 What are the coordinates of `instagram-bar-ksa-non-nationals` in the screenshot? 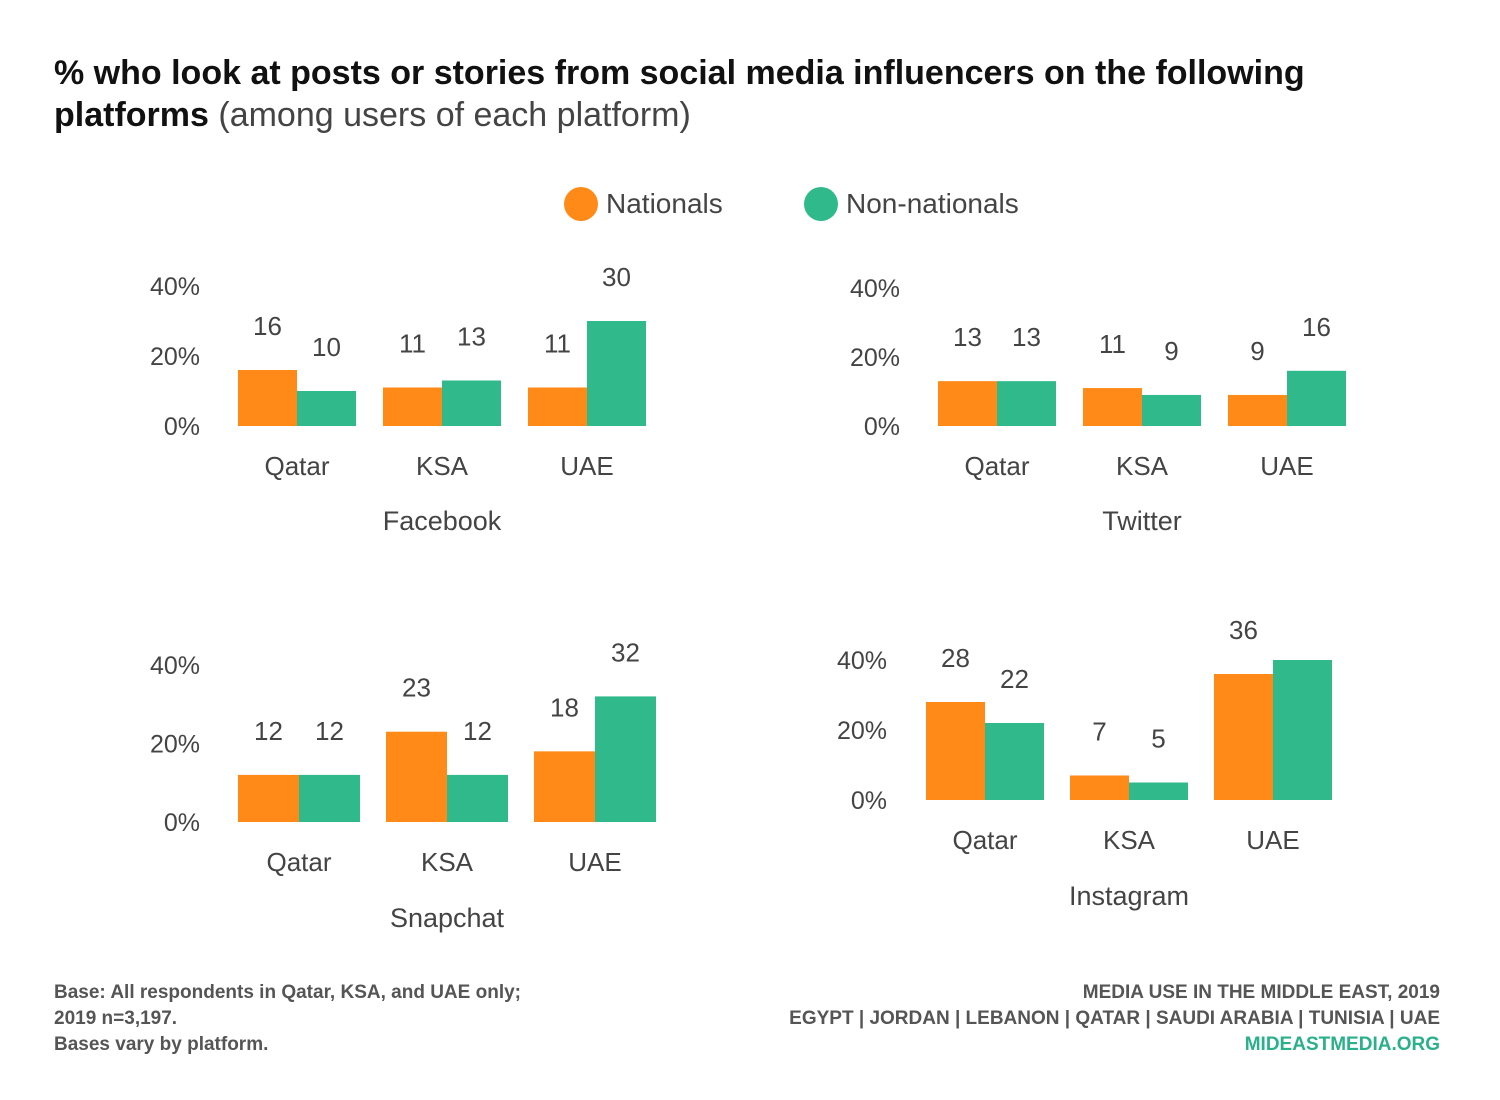 It's located at (1158, 791).